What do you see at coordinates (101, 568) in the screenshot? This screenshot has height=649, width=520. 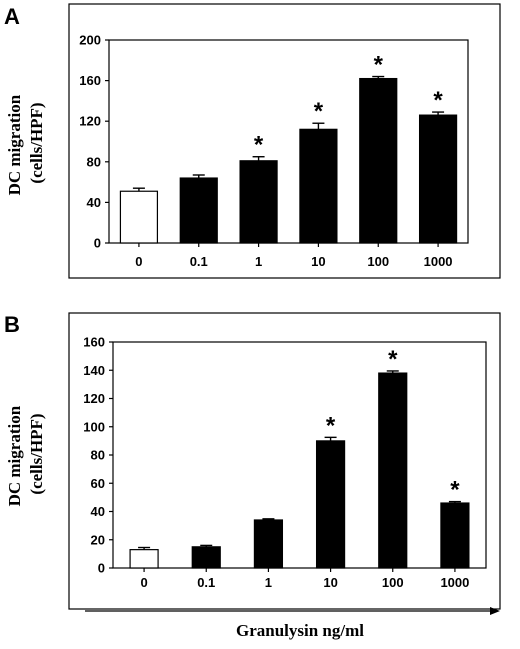 I see `panel-b-ytick-label-0: 0` at bounding box center [101, 568].